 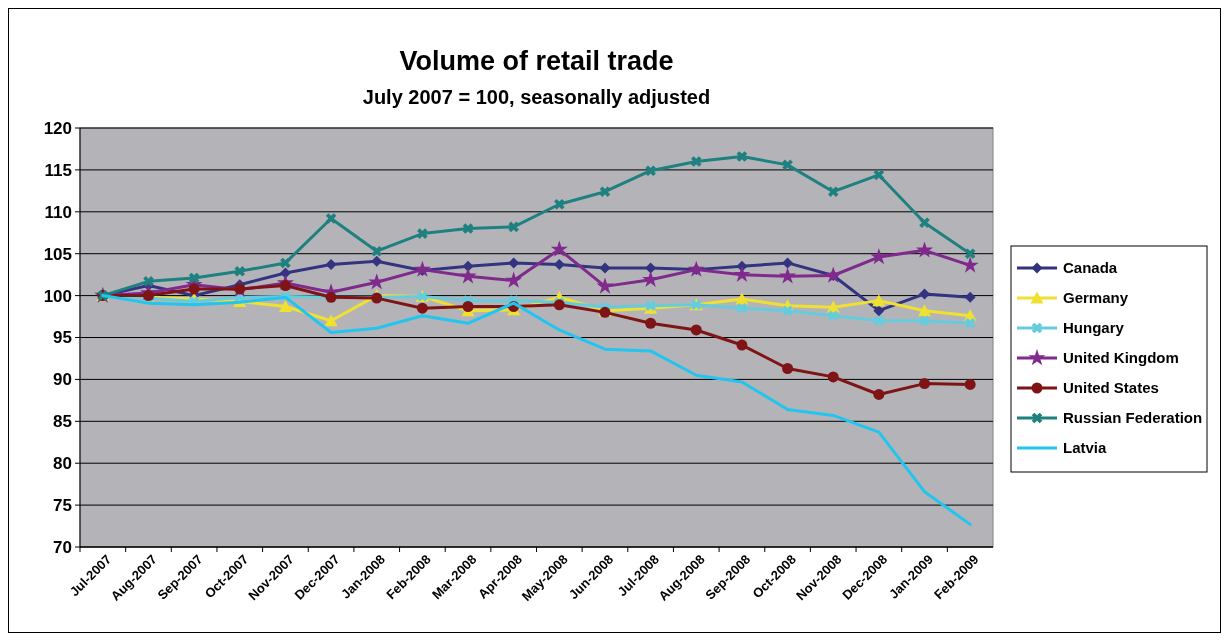 I want to click on legend-label: Germany, so click(x=1096, y=298).